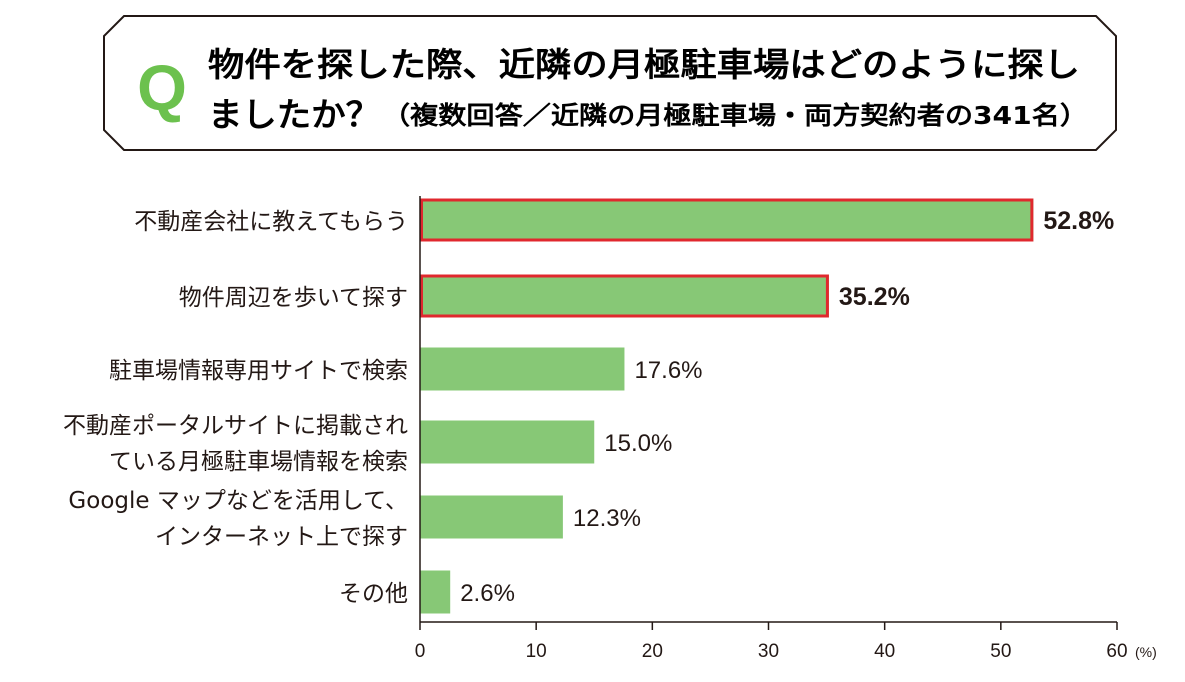  I want to click on x-tick-label-30: 30, so click(768, 651).